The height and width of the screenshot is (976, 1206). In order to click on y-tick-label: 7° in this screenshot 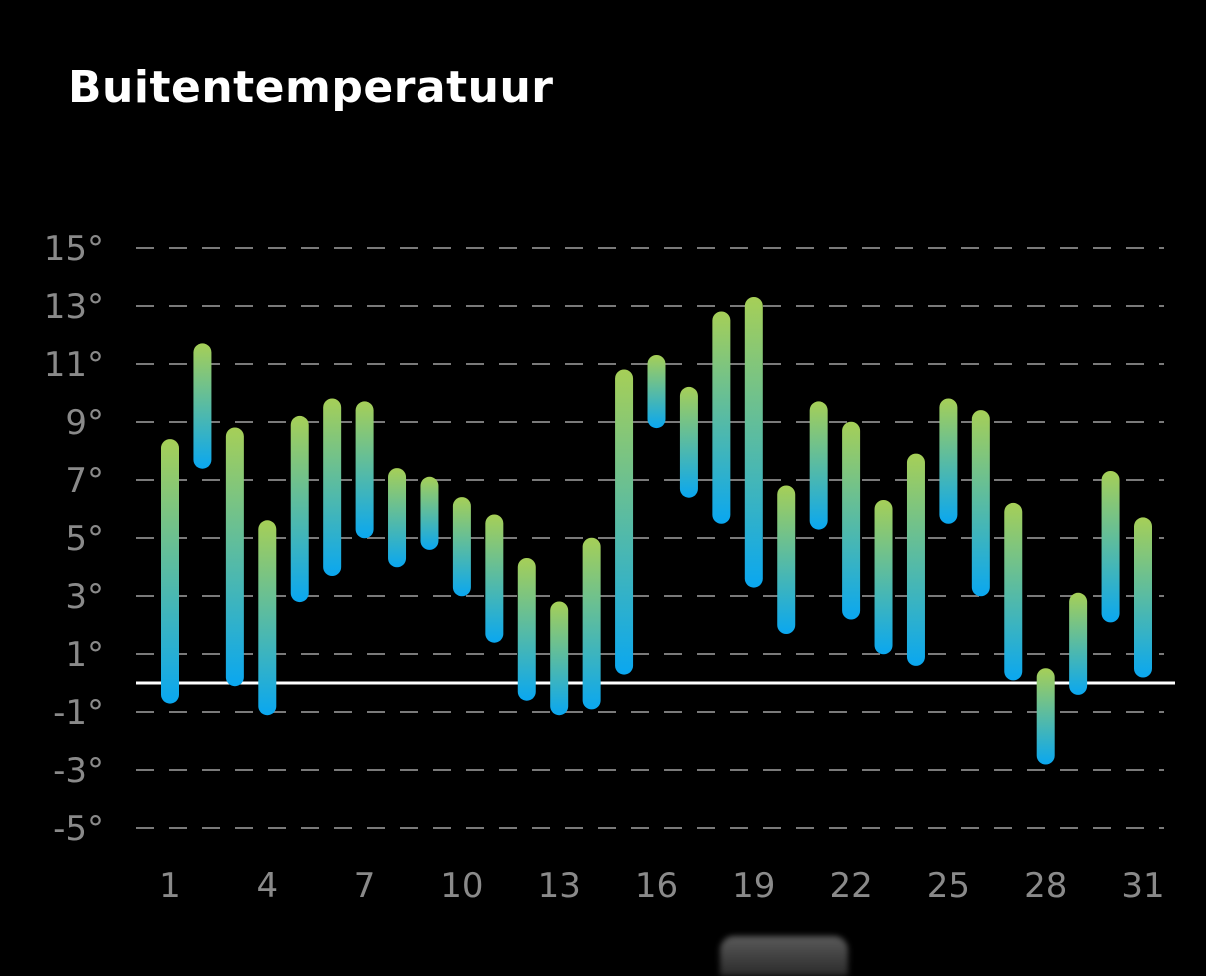, I will do `click(84, 481)`.